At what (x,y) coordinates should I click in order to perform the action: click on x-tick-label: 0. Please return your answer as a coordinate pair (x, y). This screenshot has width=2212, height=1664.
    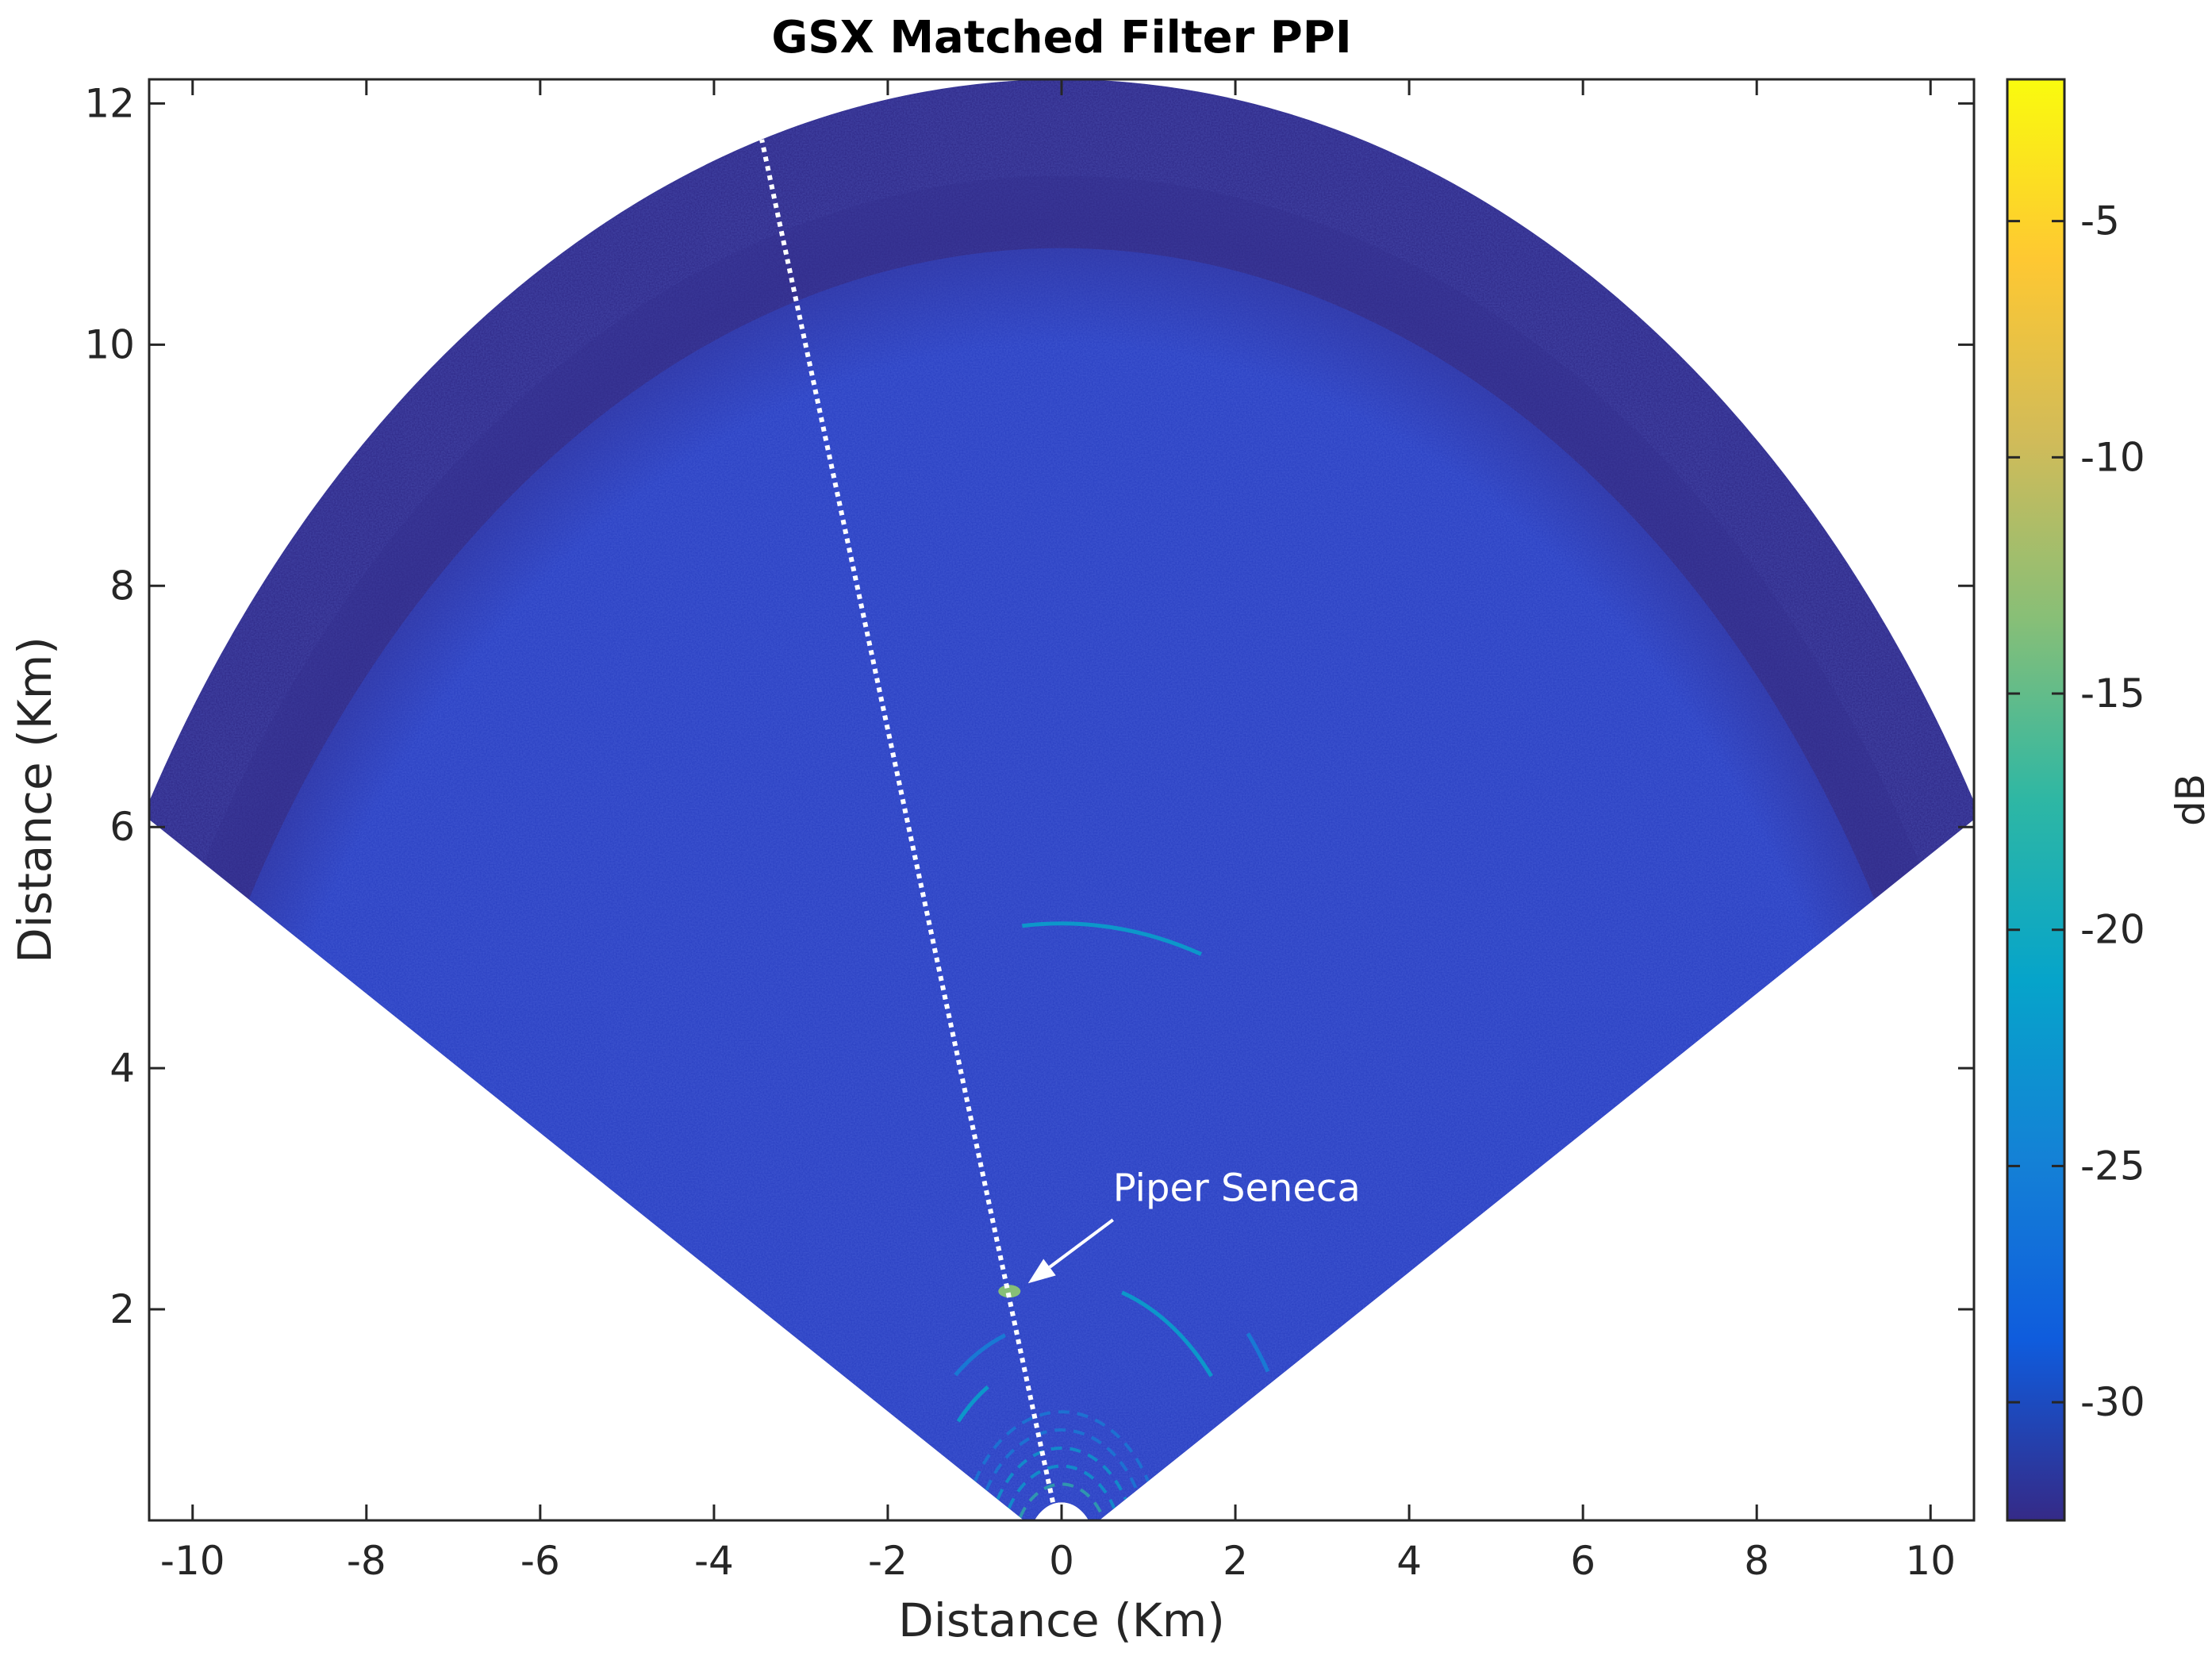
    Looking at the image, I should click on (1061, 1561).